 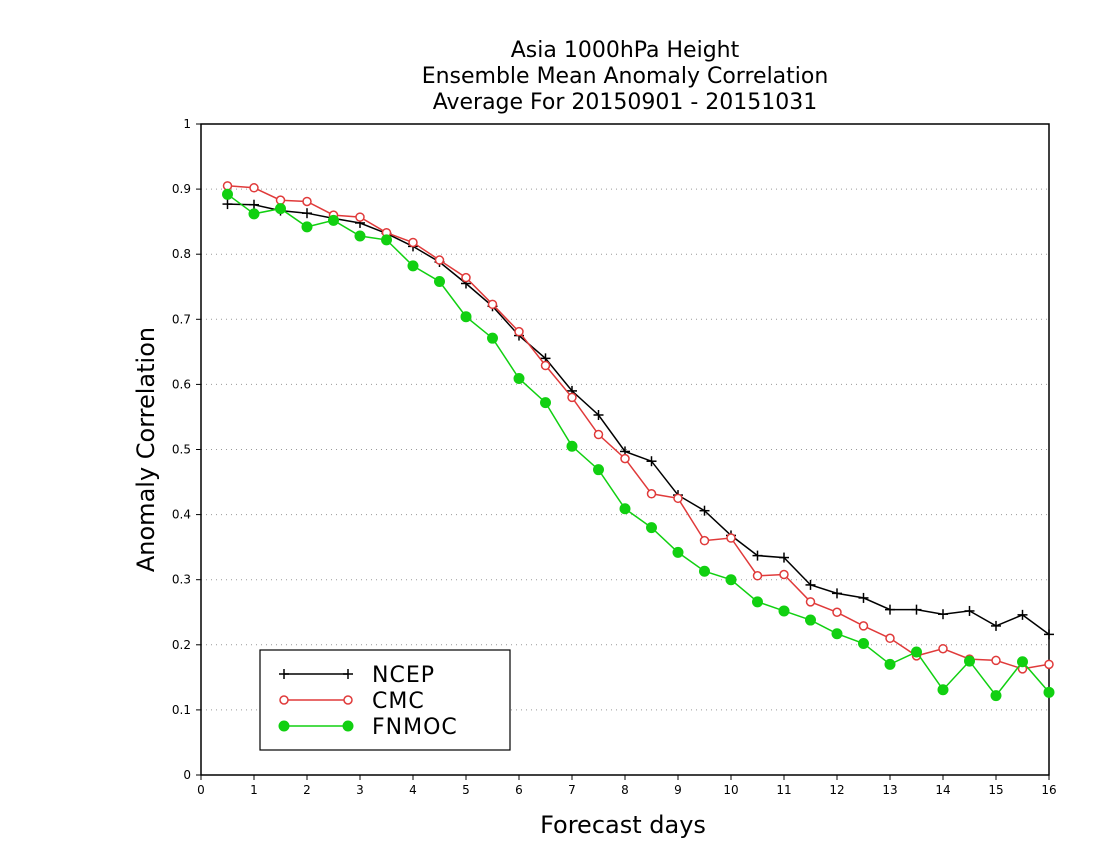 What do you see at coordinates (889, 790) in the screenshot?
I see `x-tick-label: 13` at bounding box center [889, 790].